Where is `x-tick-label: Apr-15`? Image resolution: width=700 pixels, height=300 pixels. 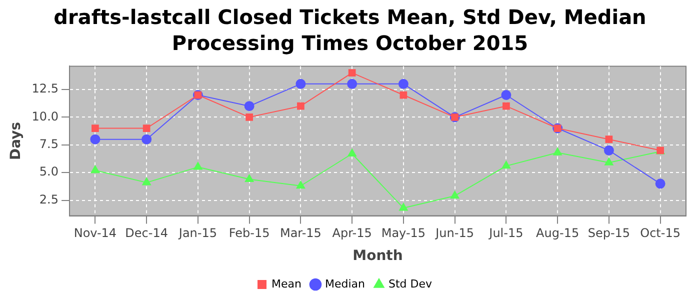
x-tick-label: Apr-15 is located at coordinates (352, 233).